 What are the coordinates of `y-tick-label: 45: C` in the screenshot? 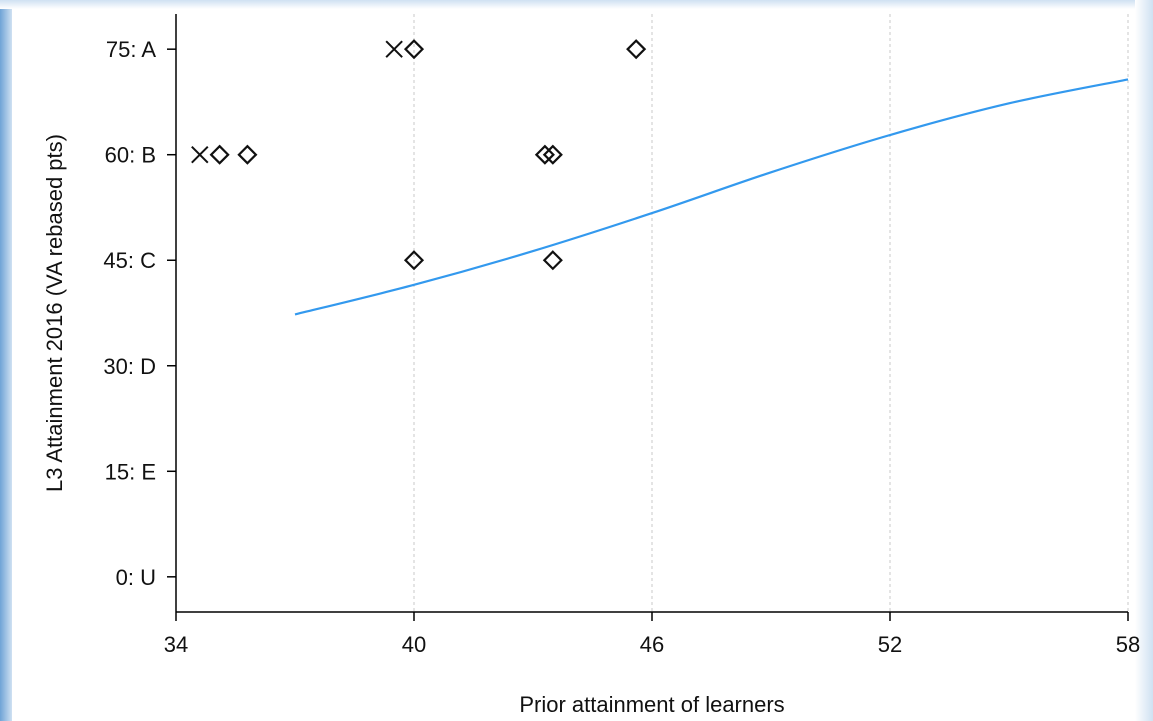 It's located at (129, 260).